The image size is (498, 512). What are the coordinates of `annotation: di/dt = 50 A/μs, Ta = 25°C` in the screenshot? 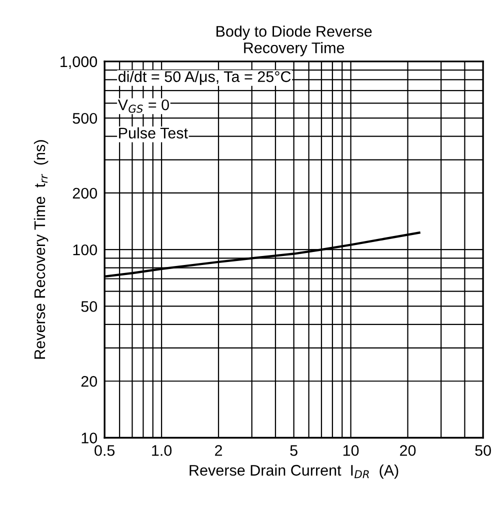 It's located at (204, 77).